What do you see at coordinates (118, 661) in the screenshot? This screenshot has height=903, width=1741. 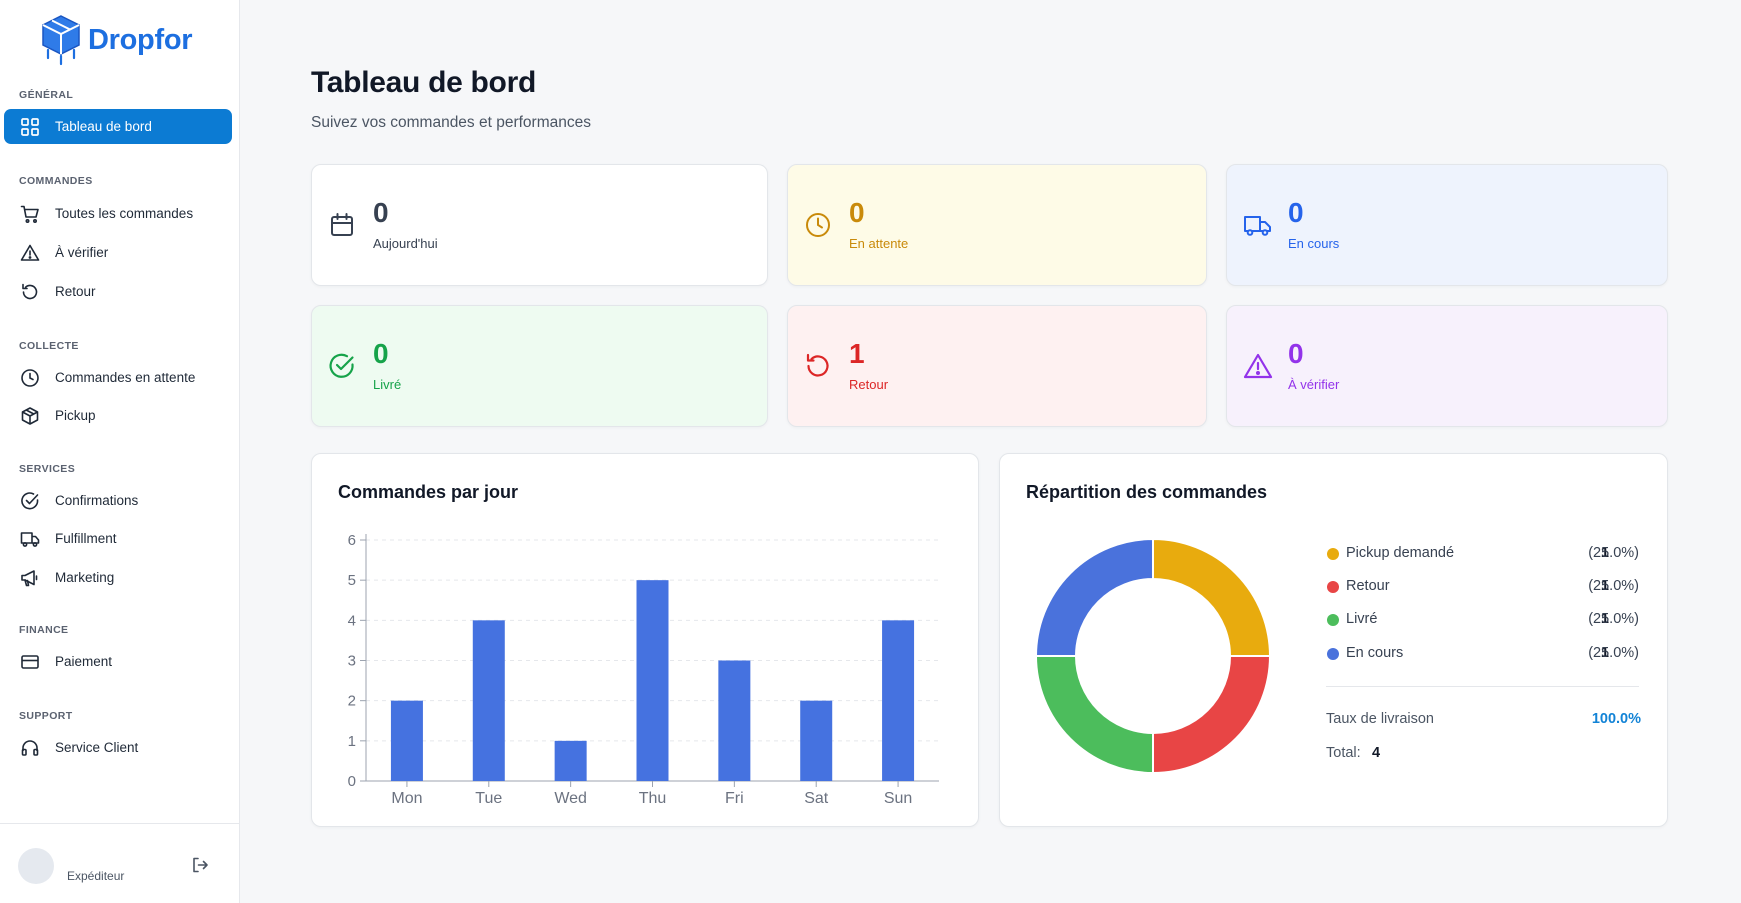 I see `sidebar-item-paiement: Paiement` at bounding box center [118, 661].